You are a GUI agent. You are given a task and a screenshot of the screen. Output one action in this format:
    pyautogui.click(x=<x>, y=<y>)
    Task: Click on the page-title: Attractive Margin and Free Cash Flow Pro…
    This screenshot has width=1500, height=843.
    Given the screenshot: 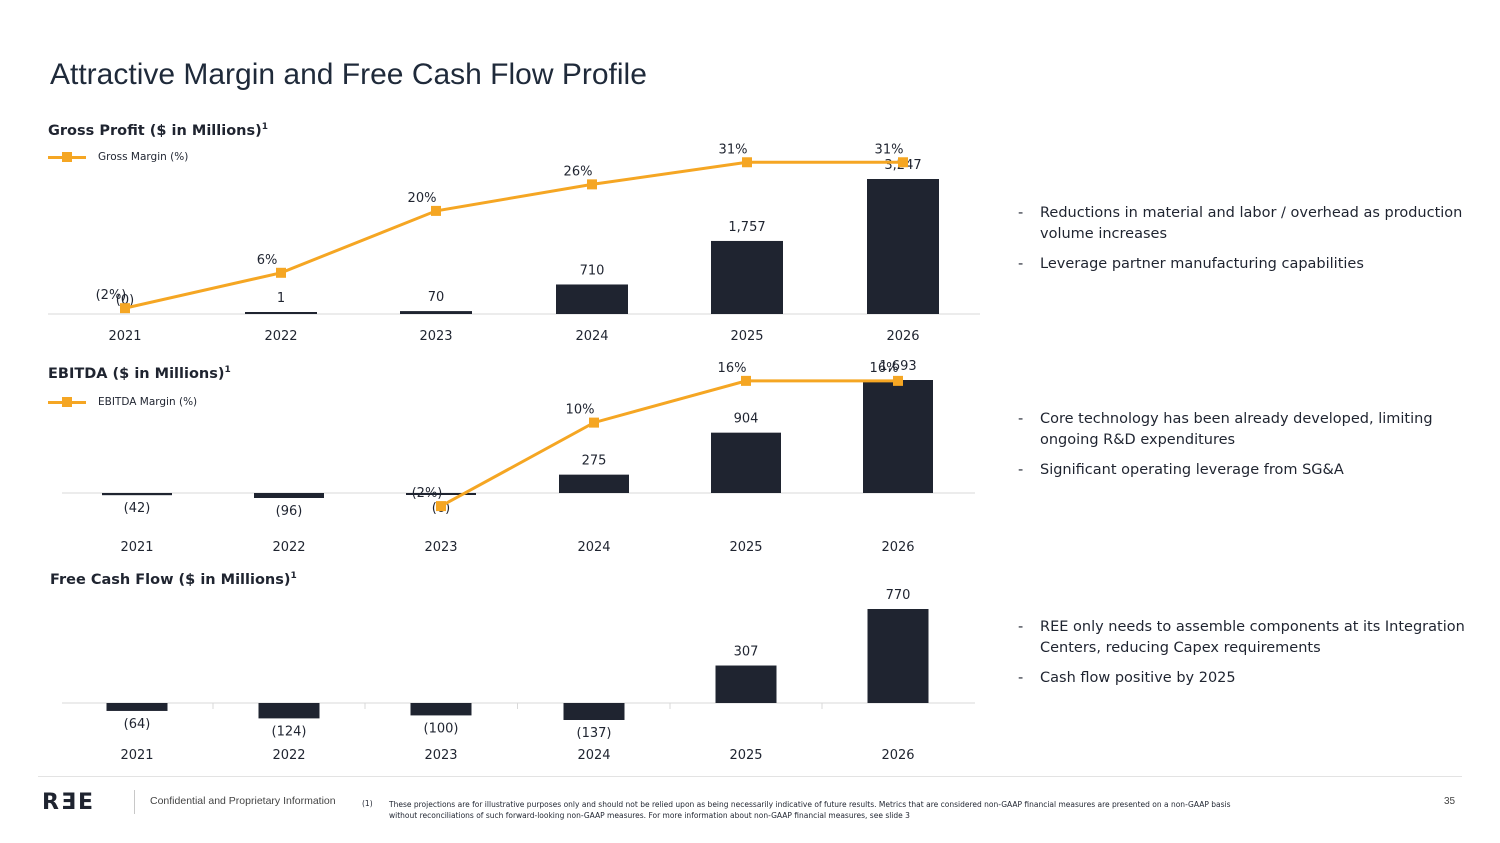 What is the action you would take?
    pyautogui.click(x=348, y=74)
    